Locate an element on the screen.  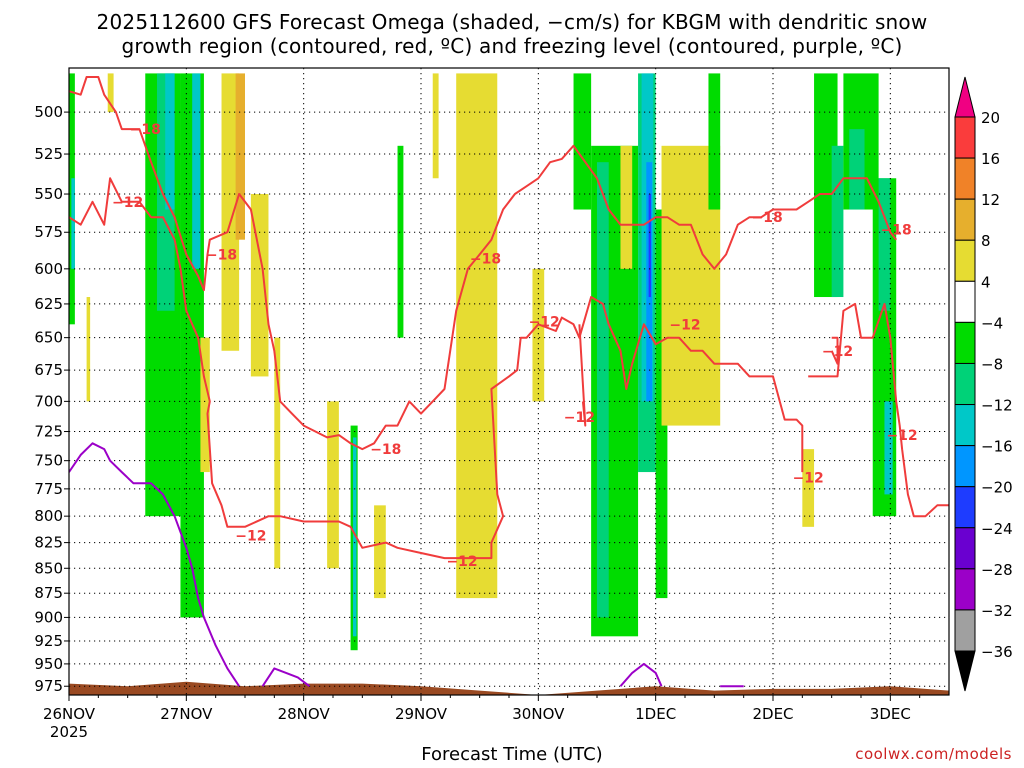
credit-link: coolwx.com/models is located at coordinates (933, 754).